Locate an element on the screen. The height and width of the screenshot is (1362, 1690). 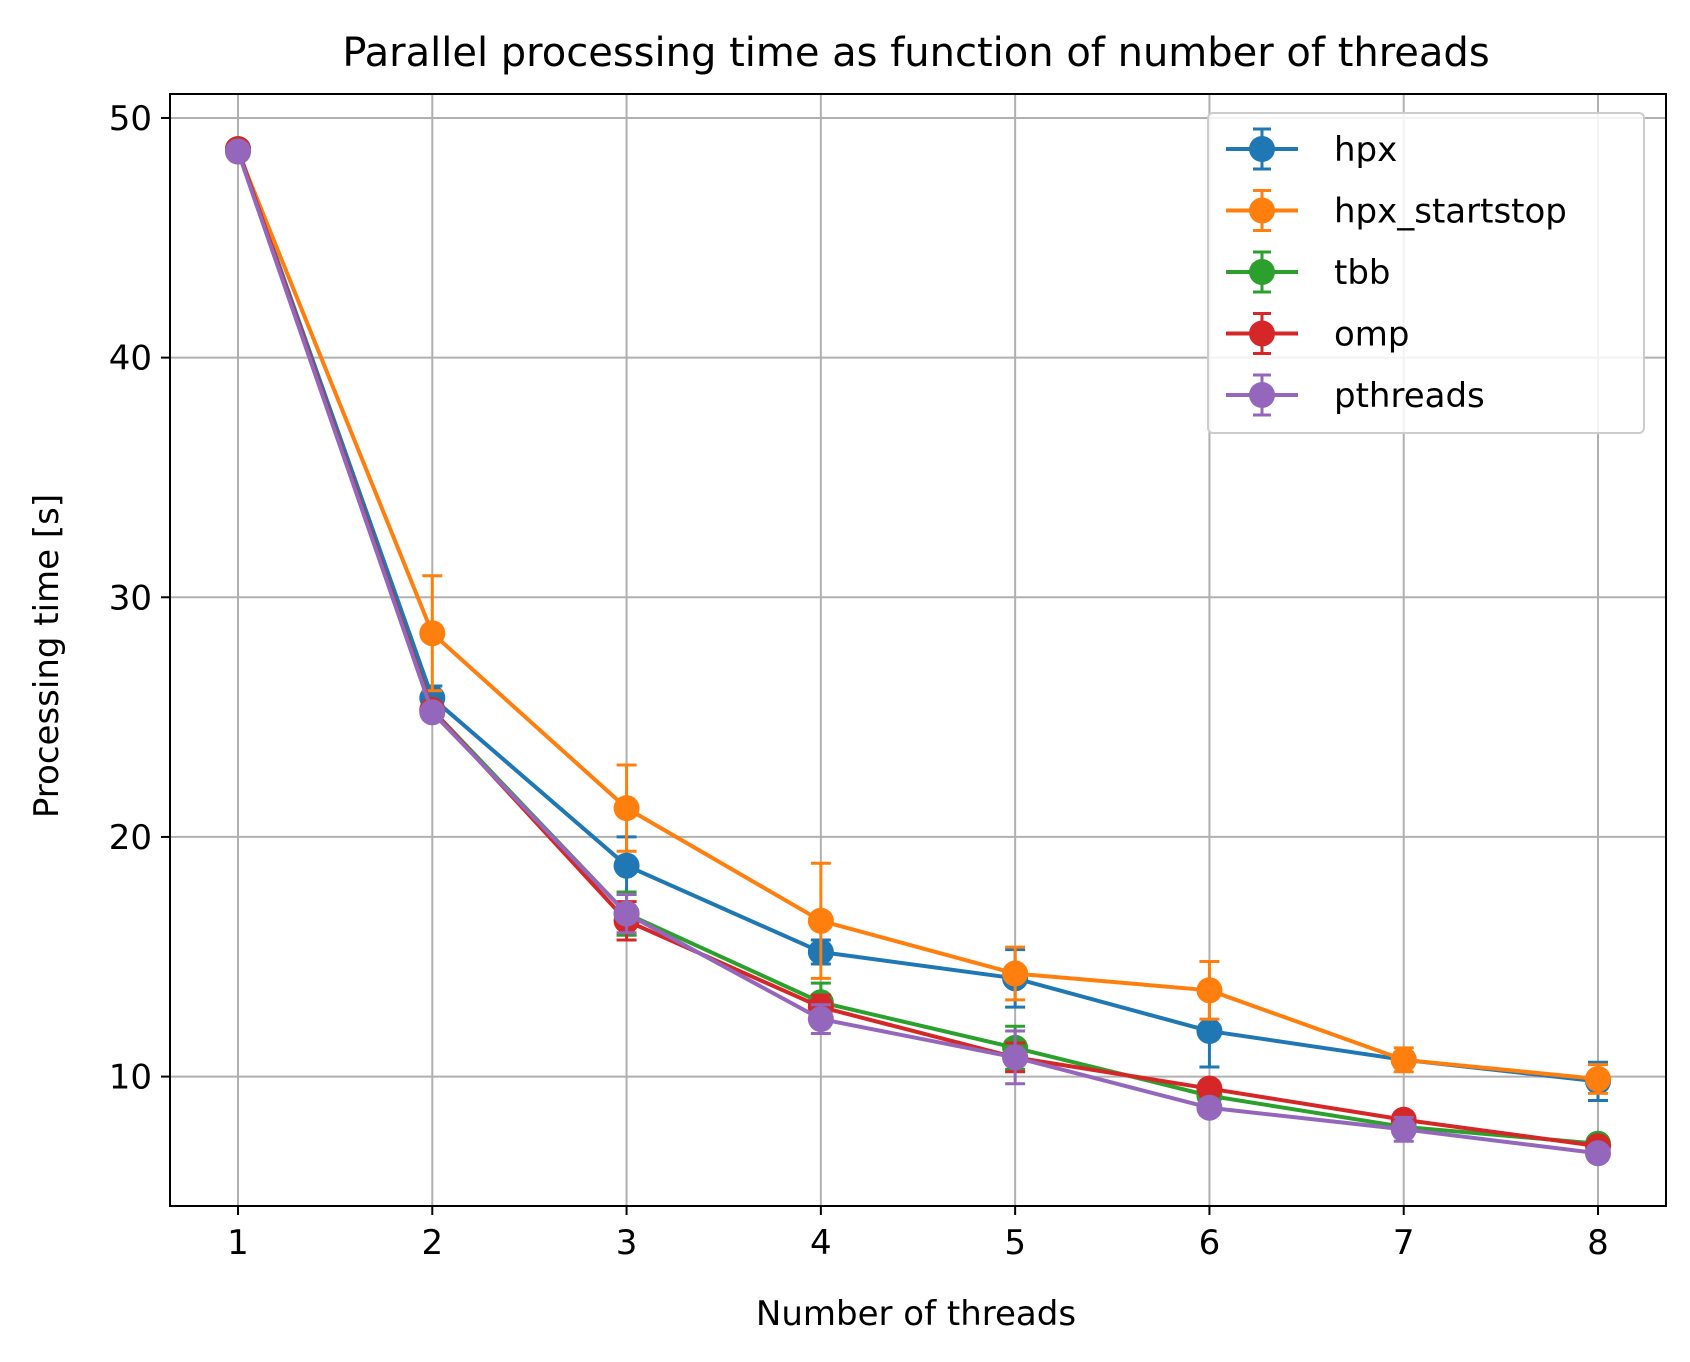
legend-label: omp is located at coordinates (1372, 335).